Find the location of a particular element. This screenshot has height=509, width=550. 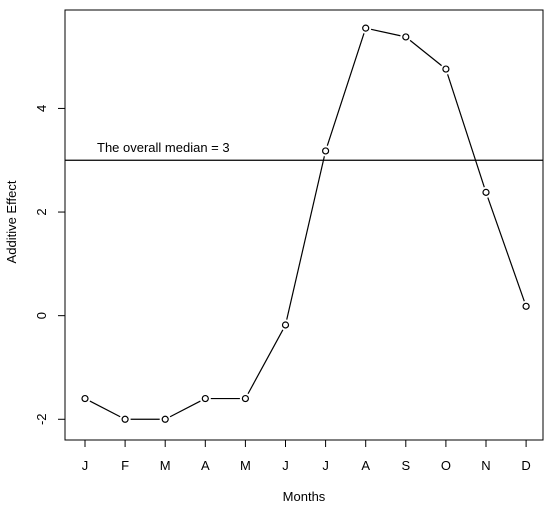

y-tick-label: 0 is located at coordinates (41, 315).